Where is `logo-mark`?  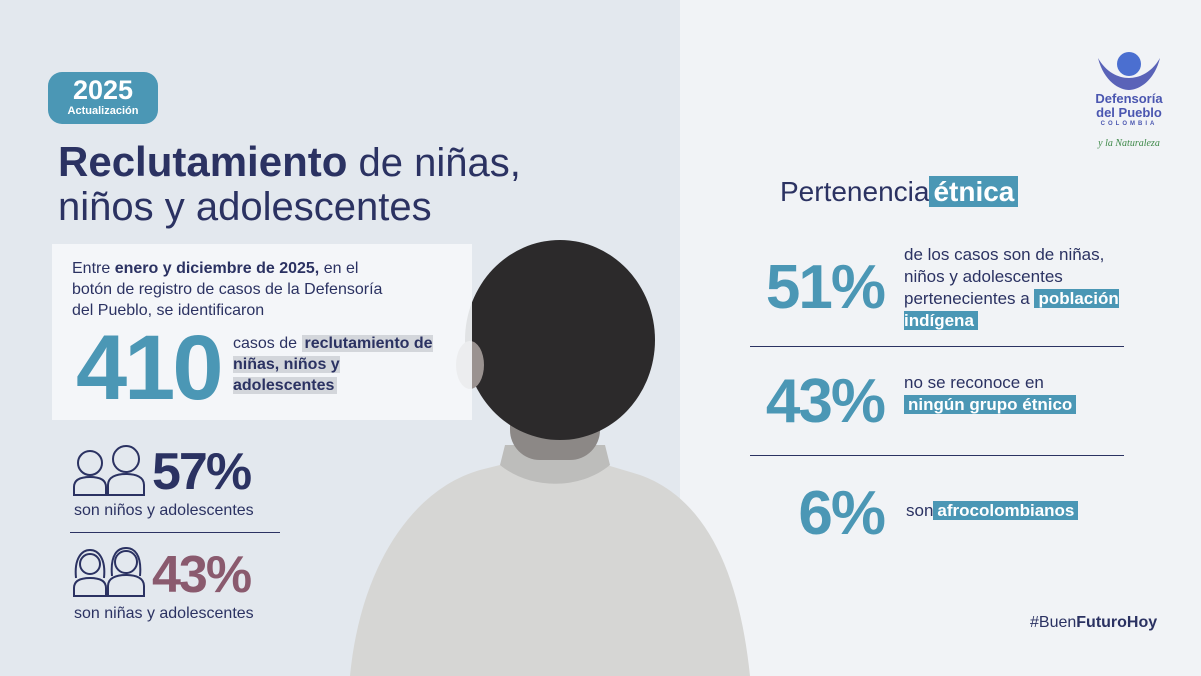 logo-mark is located at coordinates (1129, 71).